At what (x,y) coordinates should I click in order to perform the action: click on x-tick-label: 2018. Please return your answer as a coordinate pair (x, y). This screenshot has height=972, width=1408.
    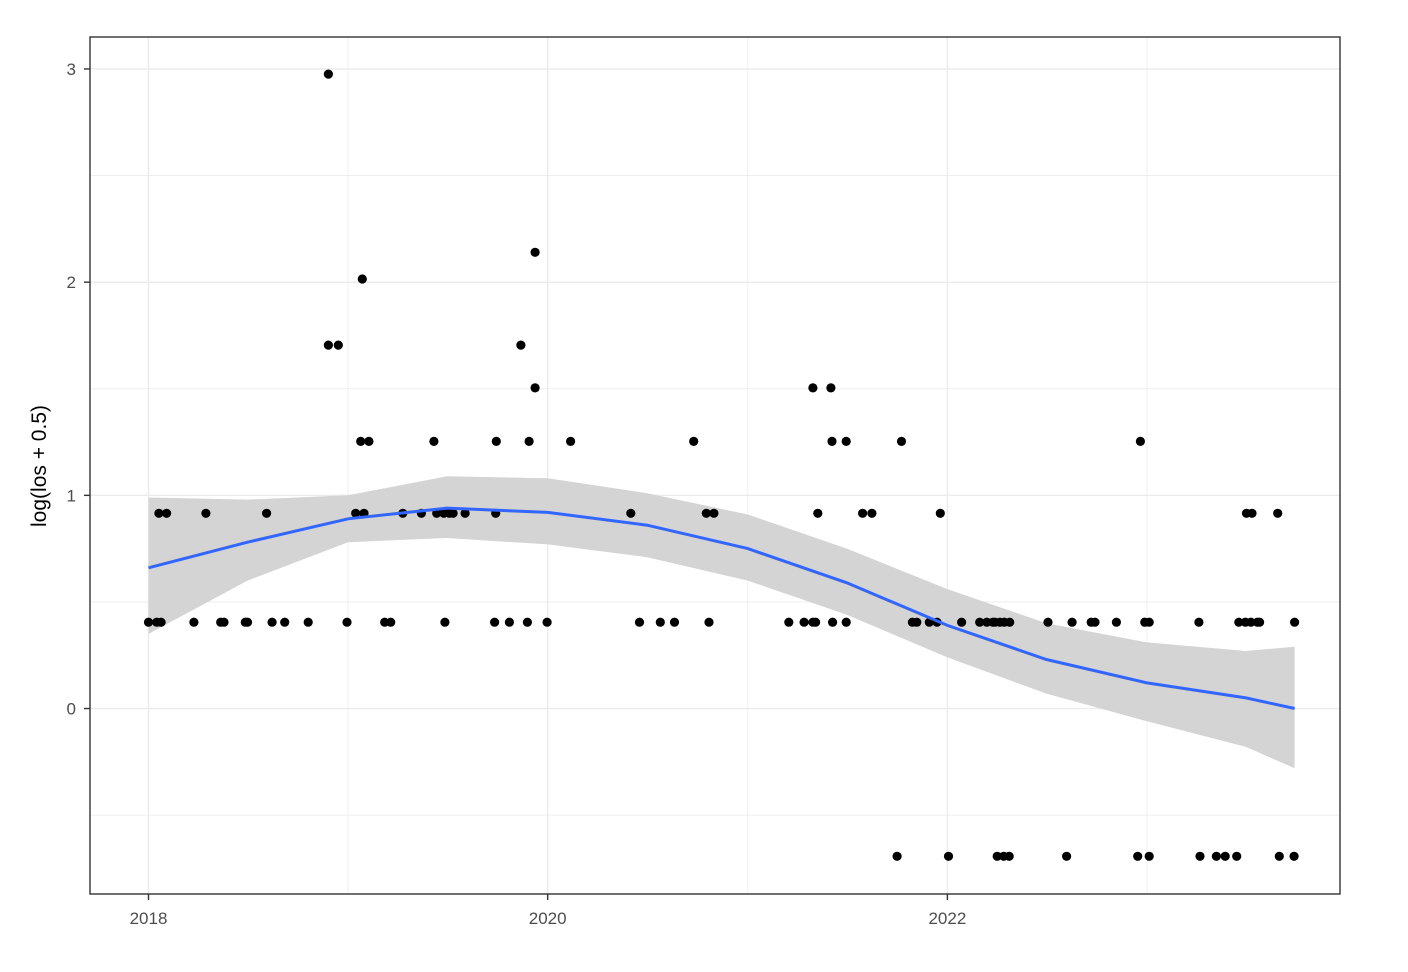
    Looking at the image, I should click on (149, 918).